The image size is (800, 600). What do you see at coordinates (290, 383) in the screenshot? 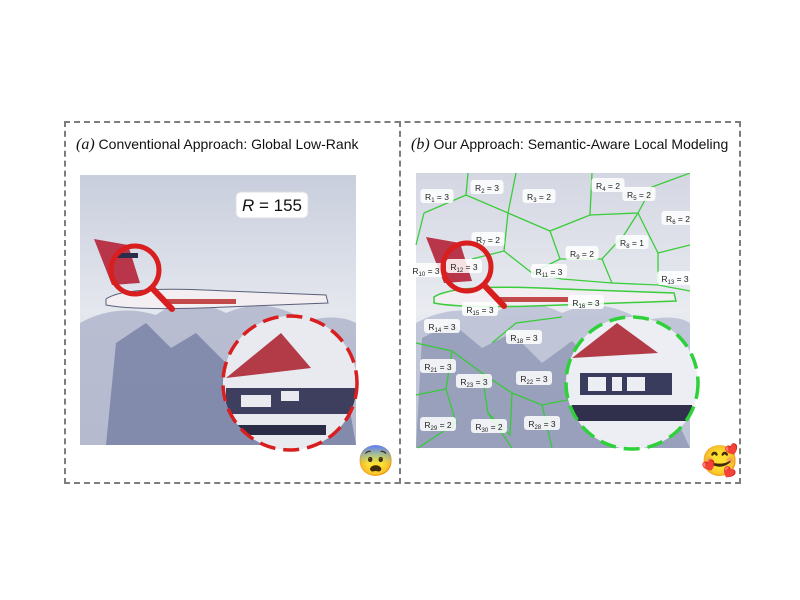
I see `zoom-inset-a` at bounding box center [290, 383].